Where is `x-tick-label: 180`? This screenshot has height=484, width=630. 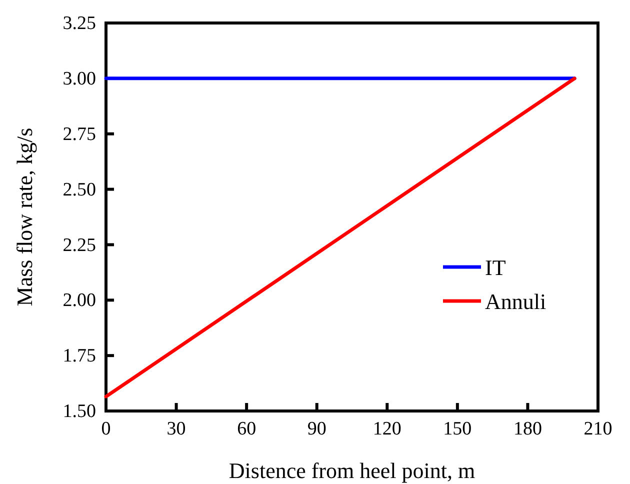
x-tick-label: 180 is located at coordinates (527, 429).